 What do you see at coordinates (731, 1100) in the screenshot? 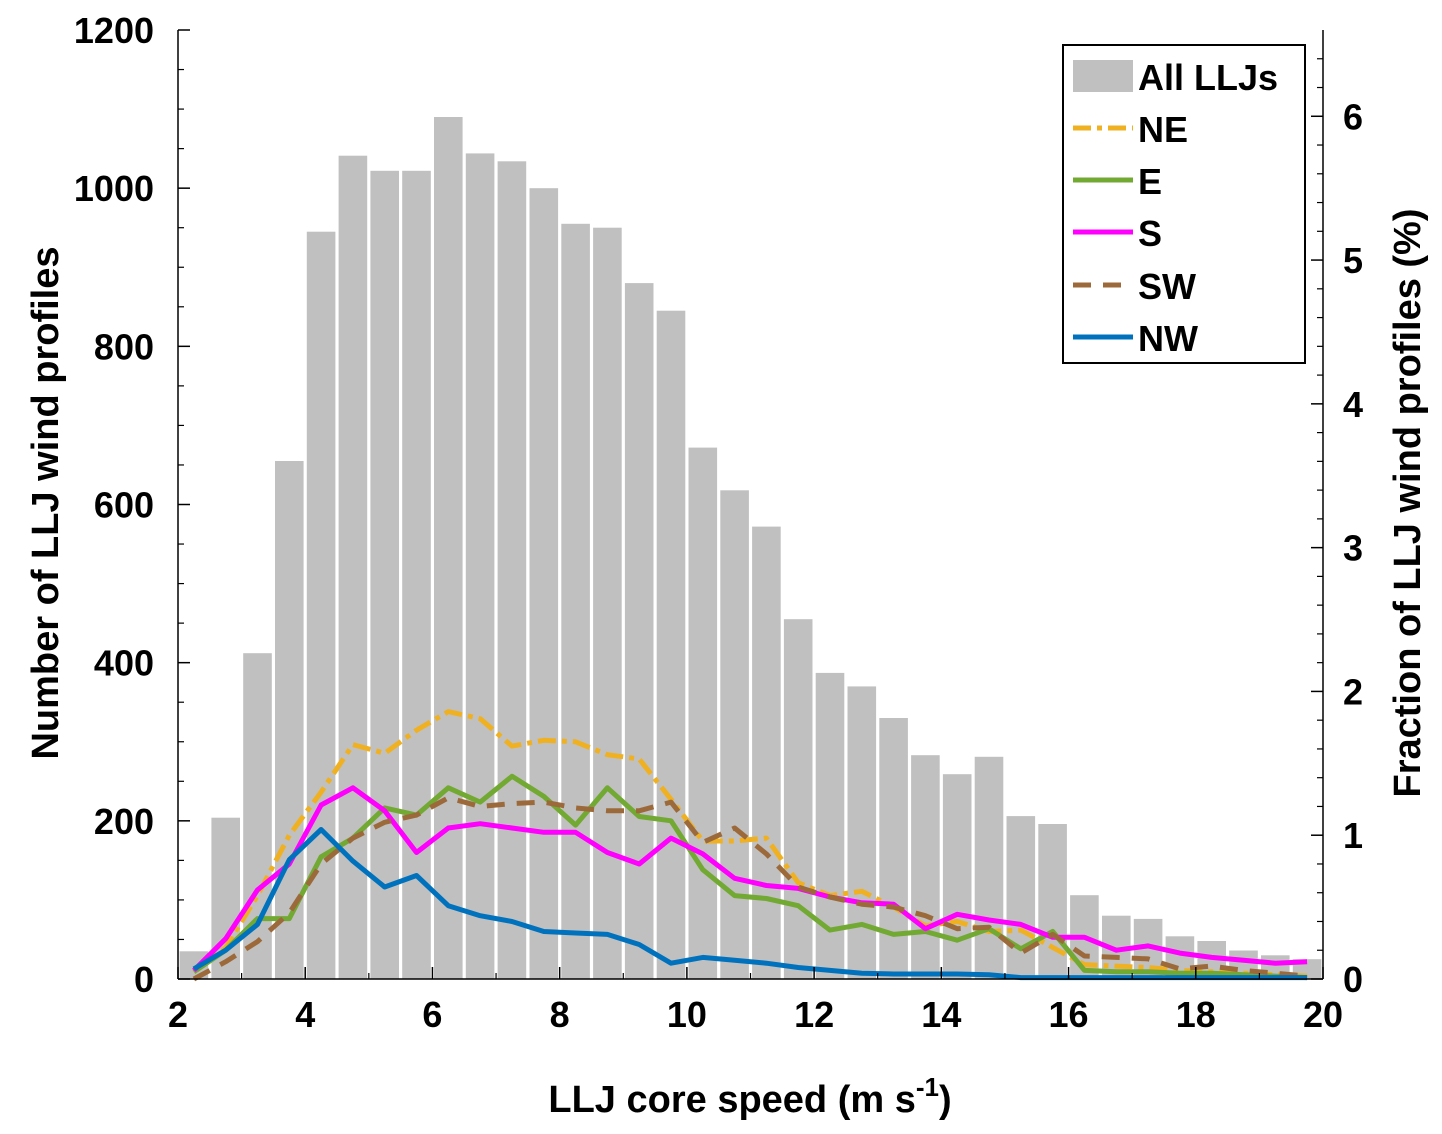
I see `x-axis-title-main: LLJ core speed (m s` at bounding box center [731, 1100].